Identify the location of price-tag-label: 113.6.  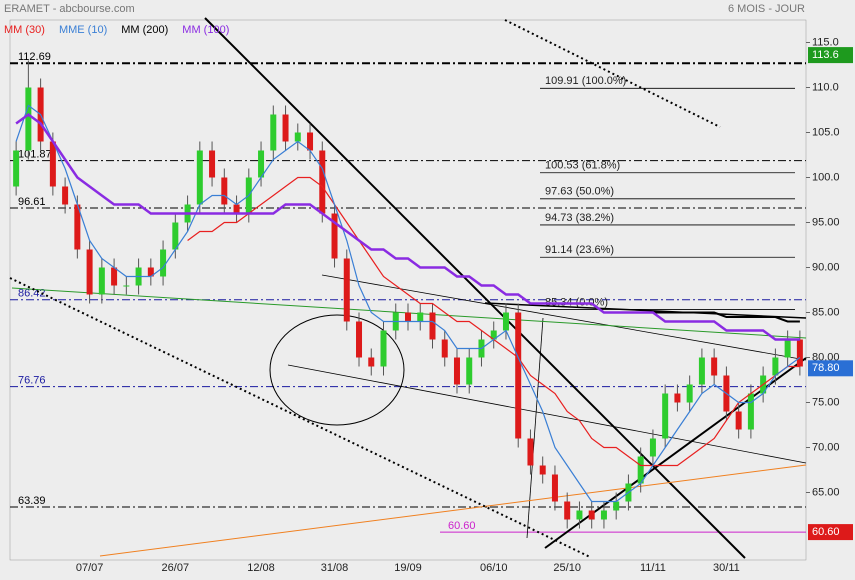
(825, 55).